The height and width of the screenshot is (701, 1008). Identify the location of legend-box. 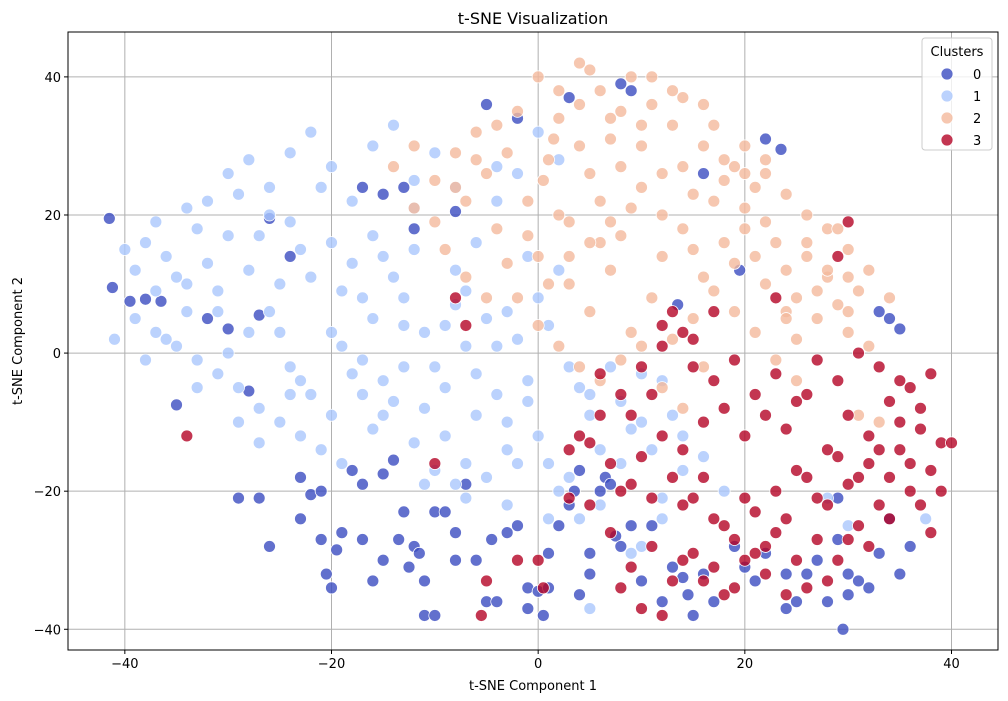
(957, 94).